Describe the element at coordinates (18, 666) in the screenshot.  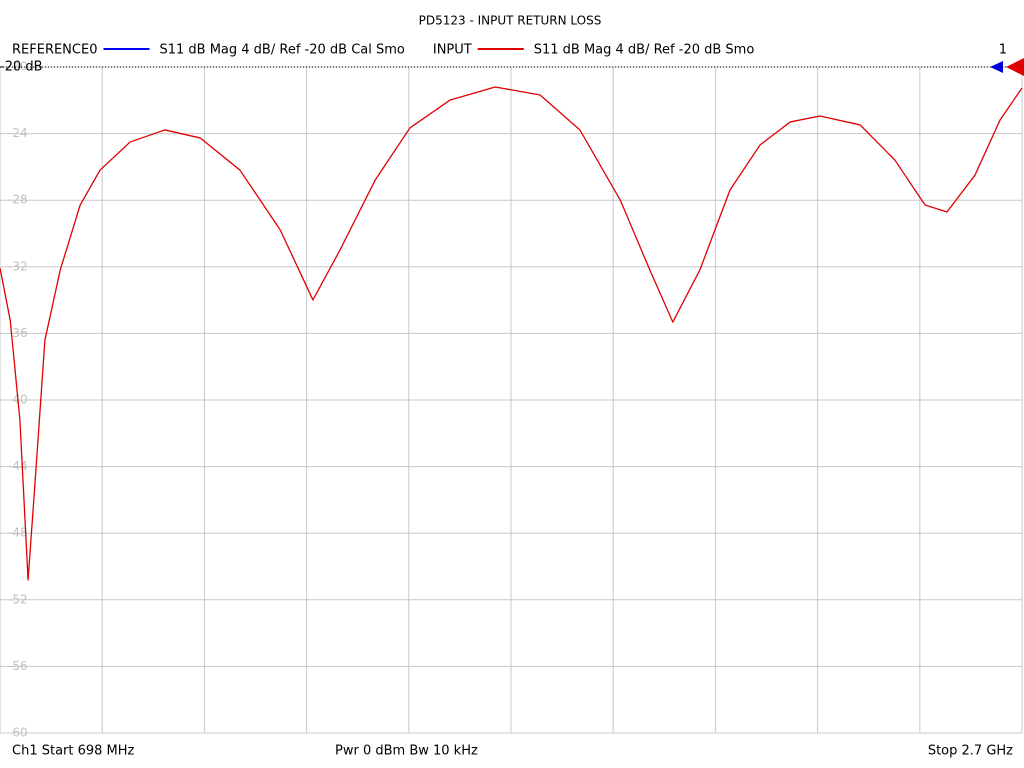
I see `y-tick-label: -56` at that location.